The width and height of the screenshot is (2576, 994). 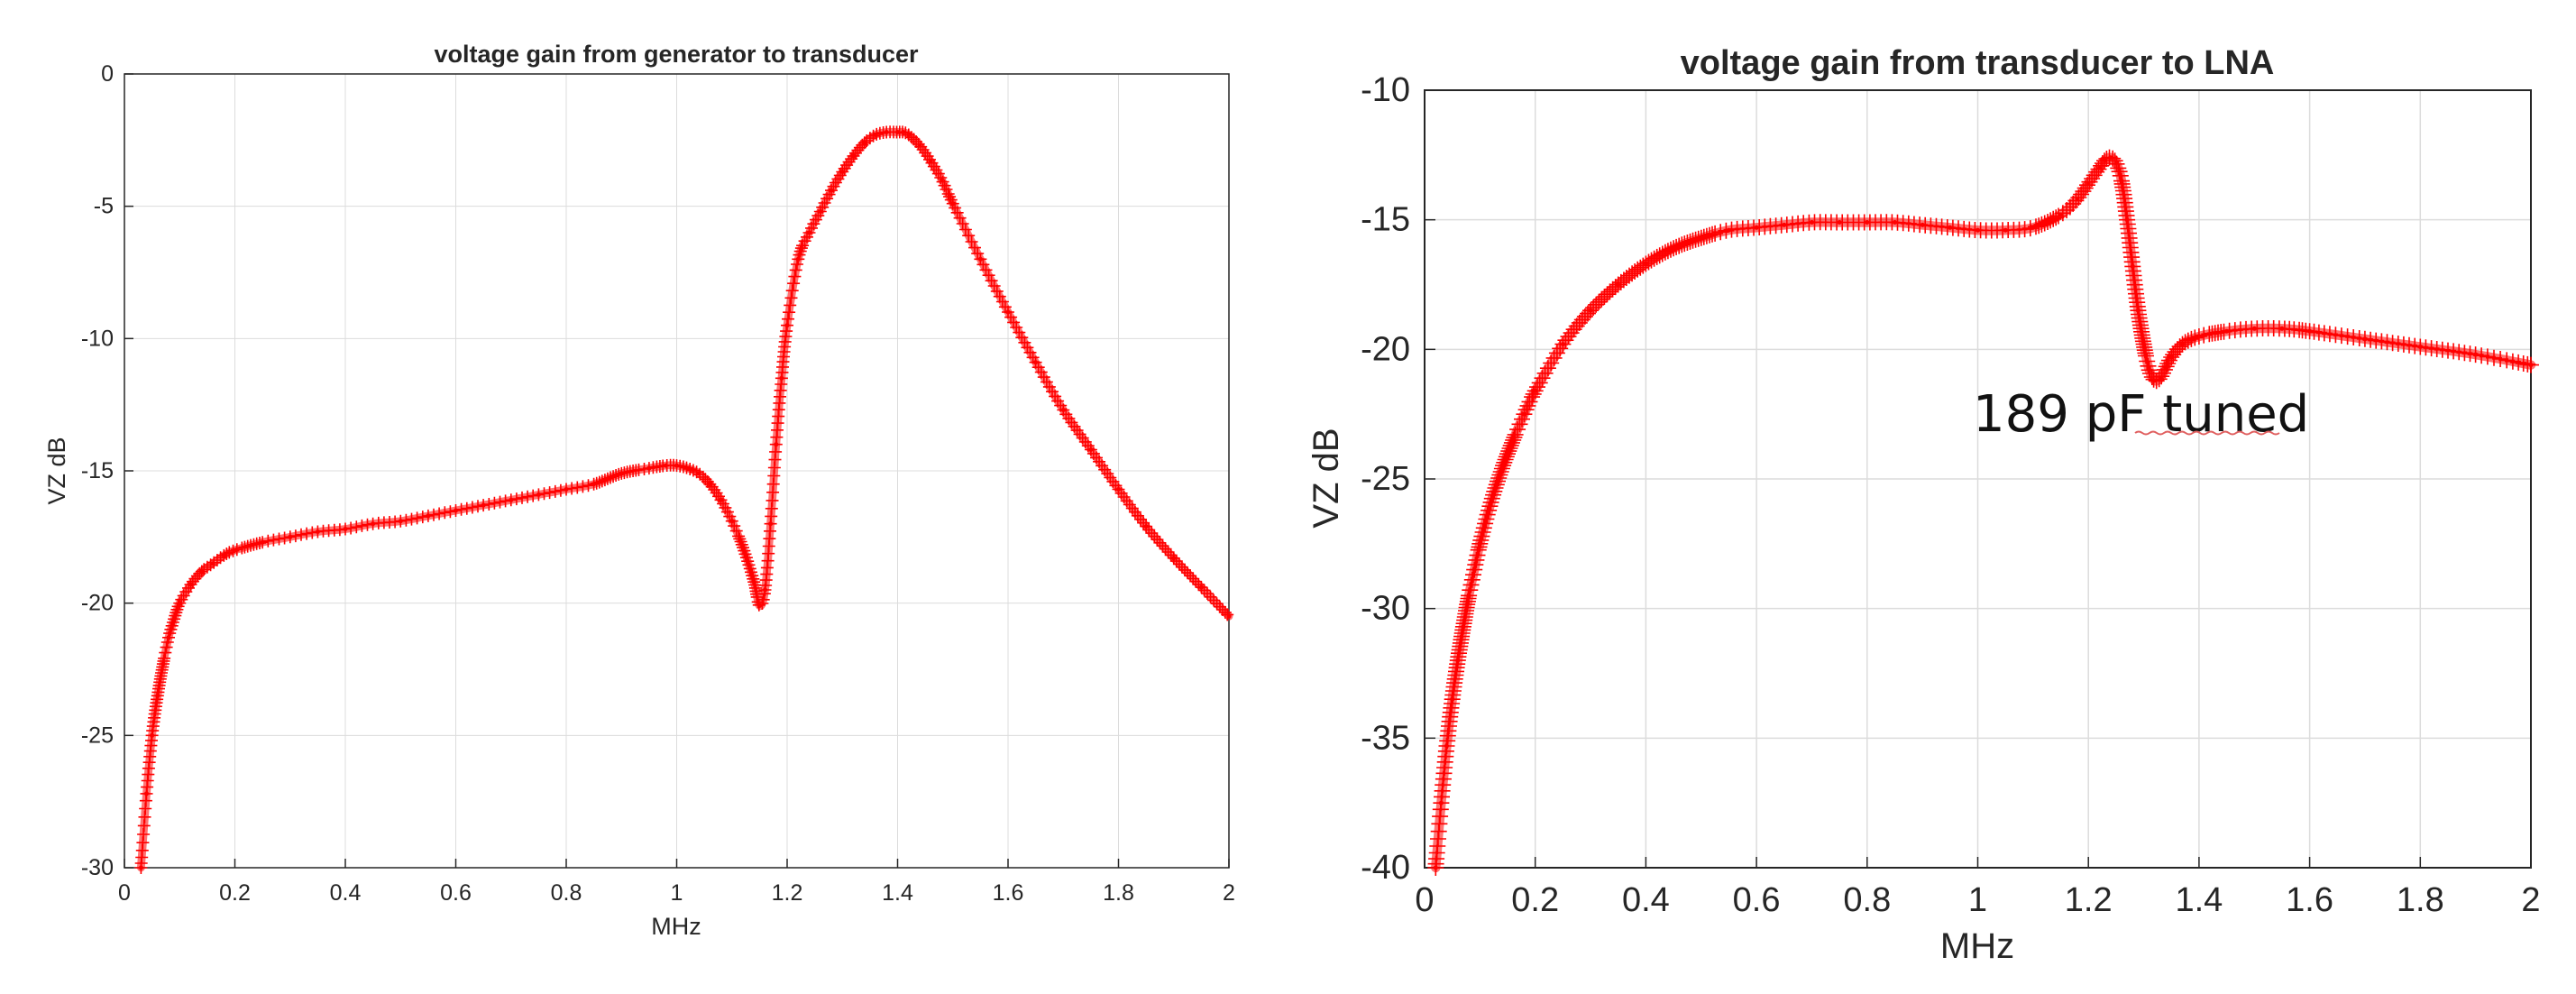 I want to click on chart-right-xtick-label: 0.6, so click(x=1757, y=900).